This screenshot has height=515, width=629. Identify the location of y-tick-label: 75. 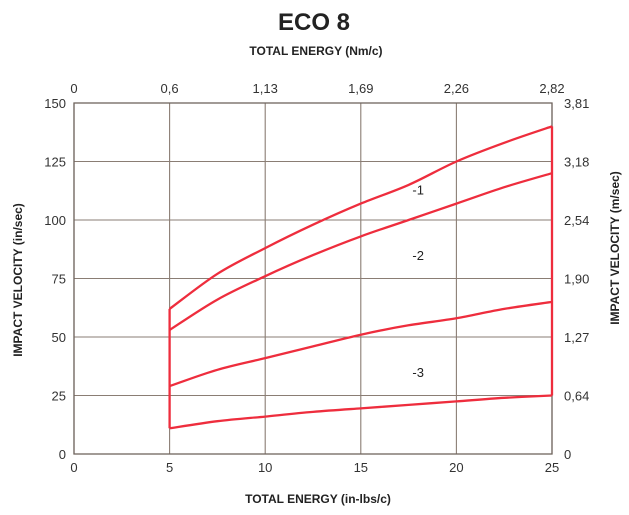
(59, 279).